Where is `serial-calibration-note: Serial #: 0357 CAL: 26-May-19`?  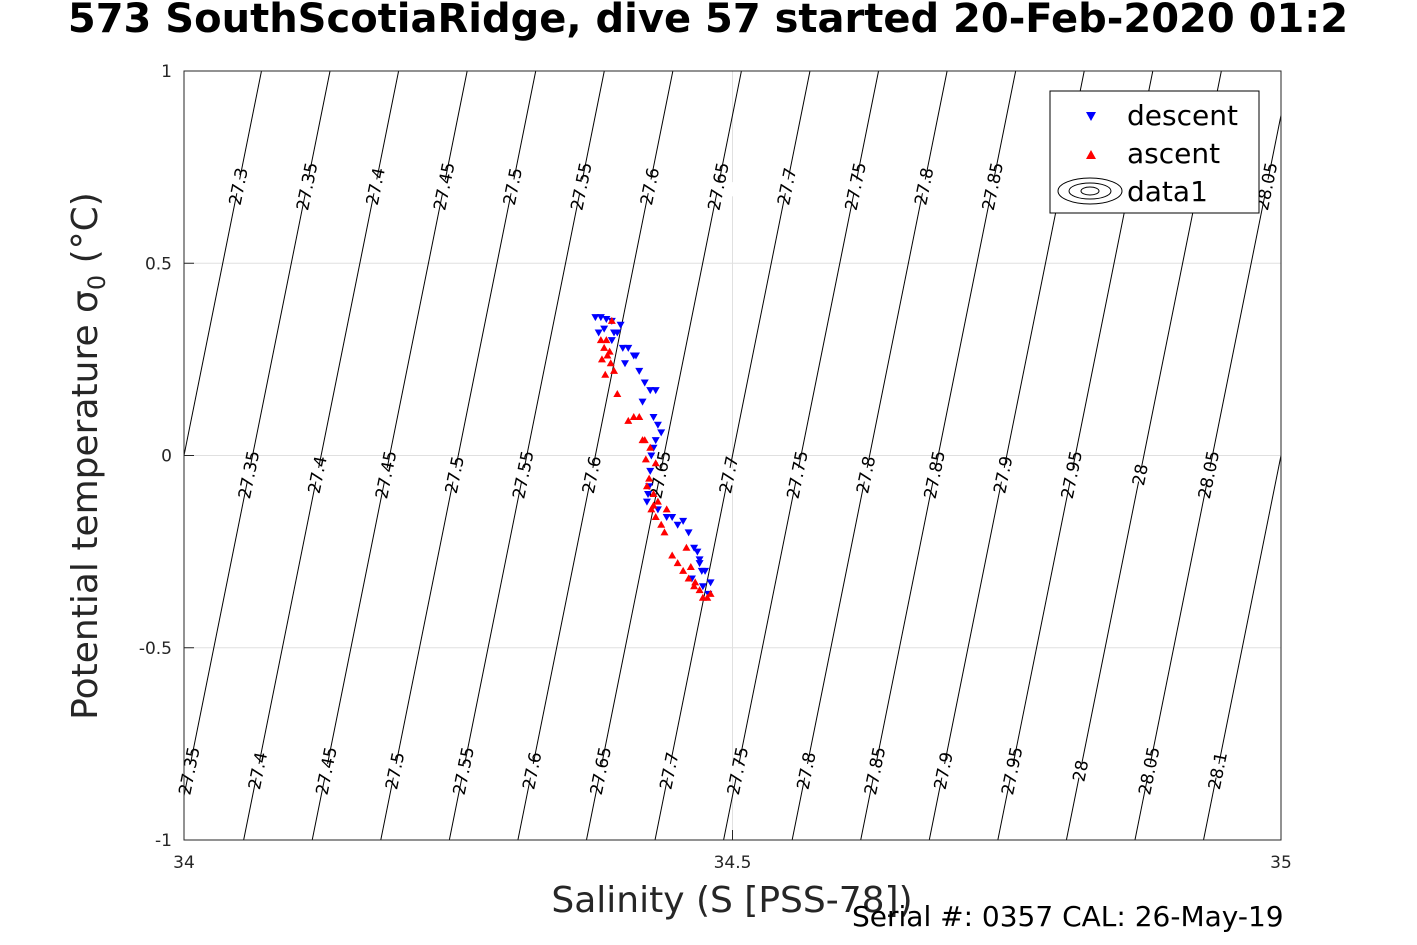 serial-calibration-note: Serial #: 0357 CAL: 26-May-19 is located at coordinates (1068, 916).